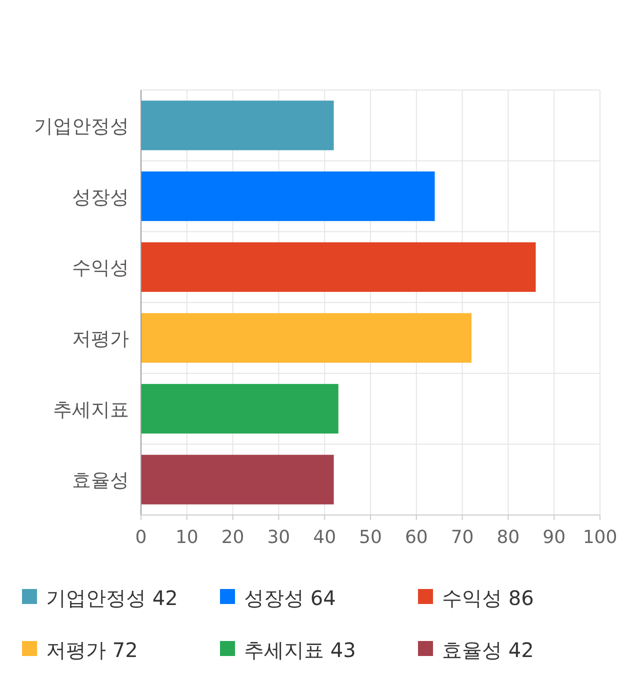  Describe the element at coordinates (416, 537) in the screenshot. I see `x-tick-label: 60` at that location.